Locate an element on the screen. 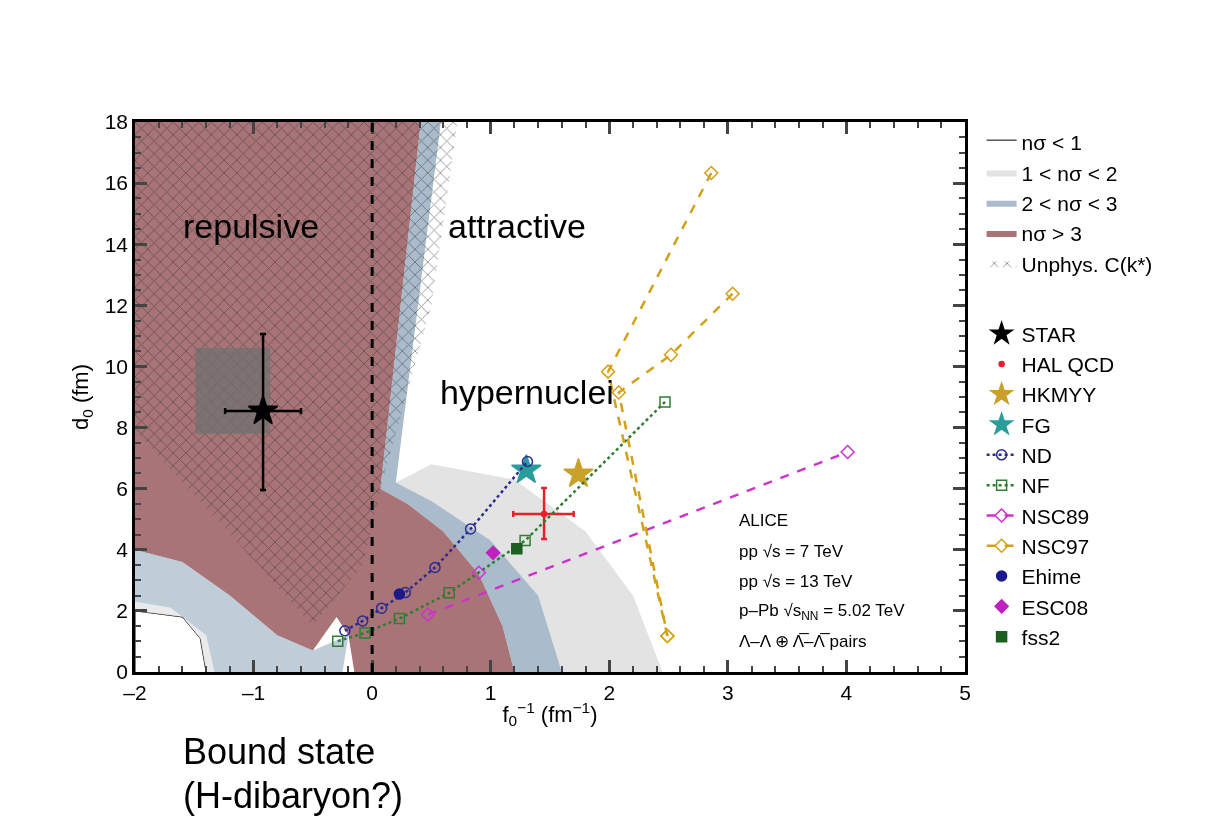  x-tick-label: 0 is located at coordinates (372, 692).